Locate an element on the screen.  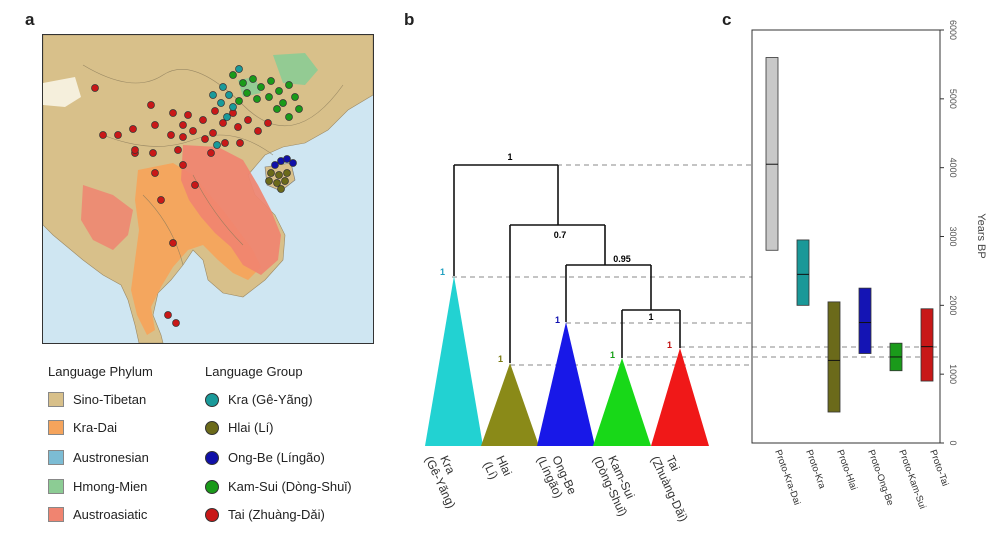
clade-alt-hlai: (Lí) is located at coordinates (491, 470).